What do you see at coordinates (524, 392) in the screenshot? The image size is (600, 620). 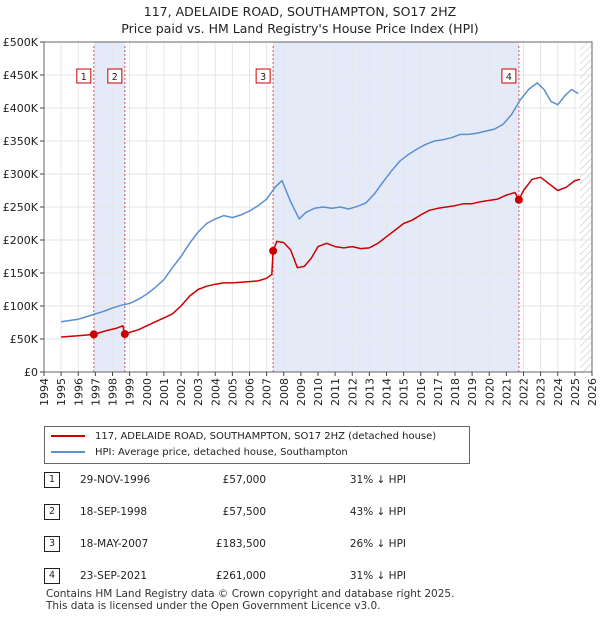 I see `x-tick-label: 2022` at bounding box center [524, 392].